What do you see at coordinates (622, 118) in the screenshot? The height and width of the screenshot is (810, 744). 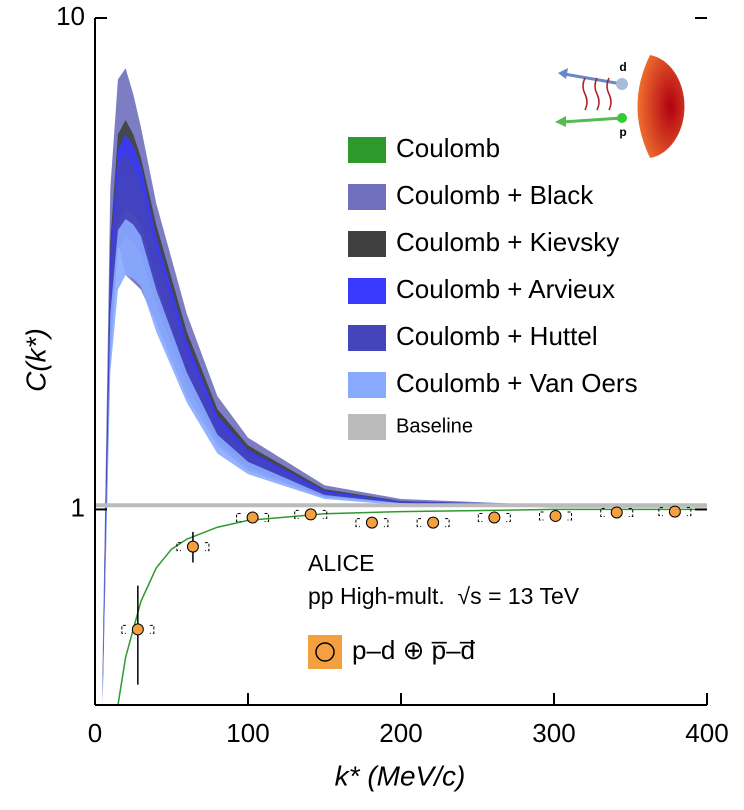 I see `proton-icon` at bounding box center [622, 118].